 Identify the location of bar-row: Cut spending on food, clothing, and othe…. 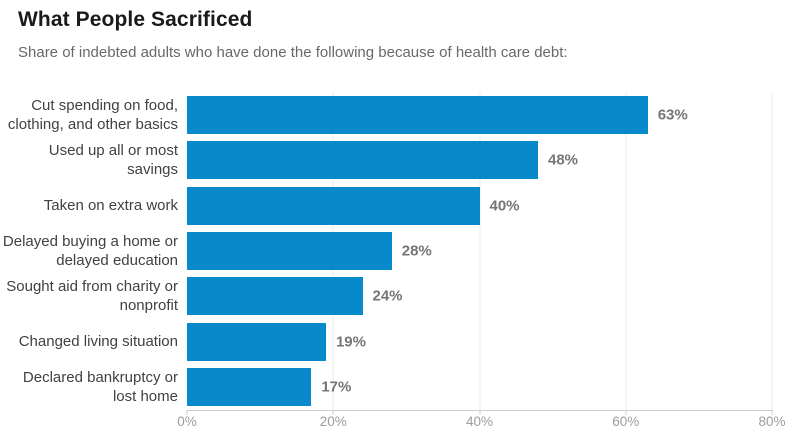
(386, 114).